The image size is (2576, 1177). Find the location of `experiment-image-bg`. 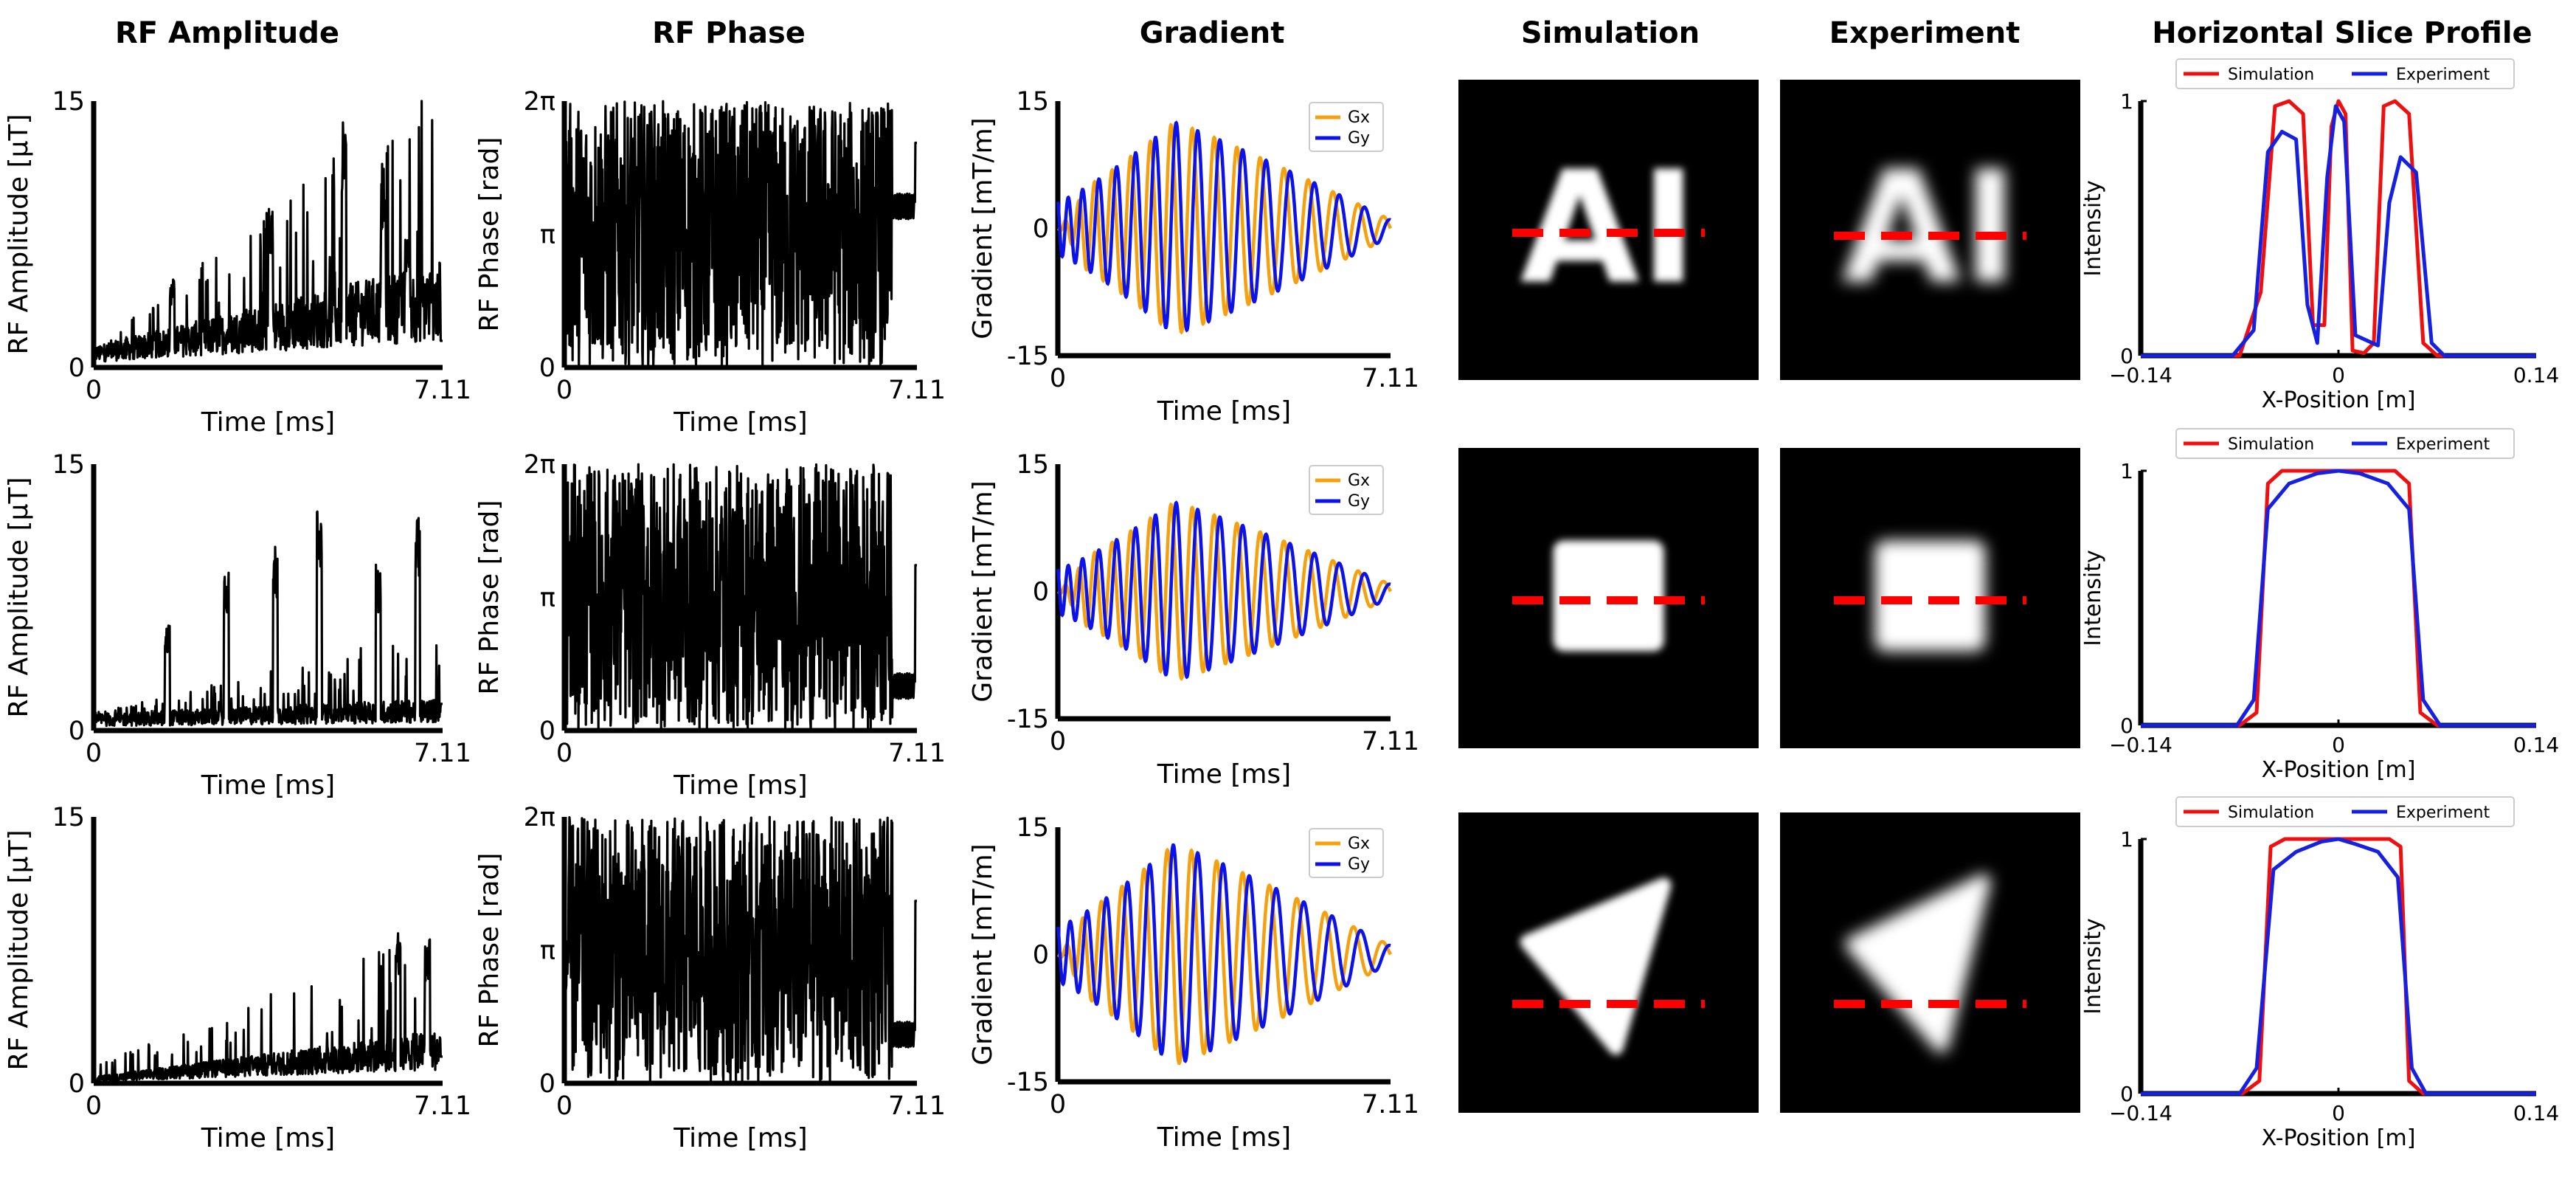

experiment-image-bg is located at coordinates (1930, 230).